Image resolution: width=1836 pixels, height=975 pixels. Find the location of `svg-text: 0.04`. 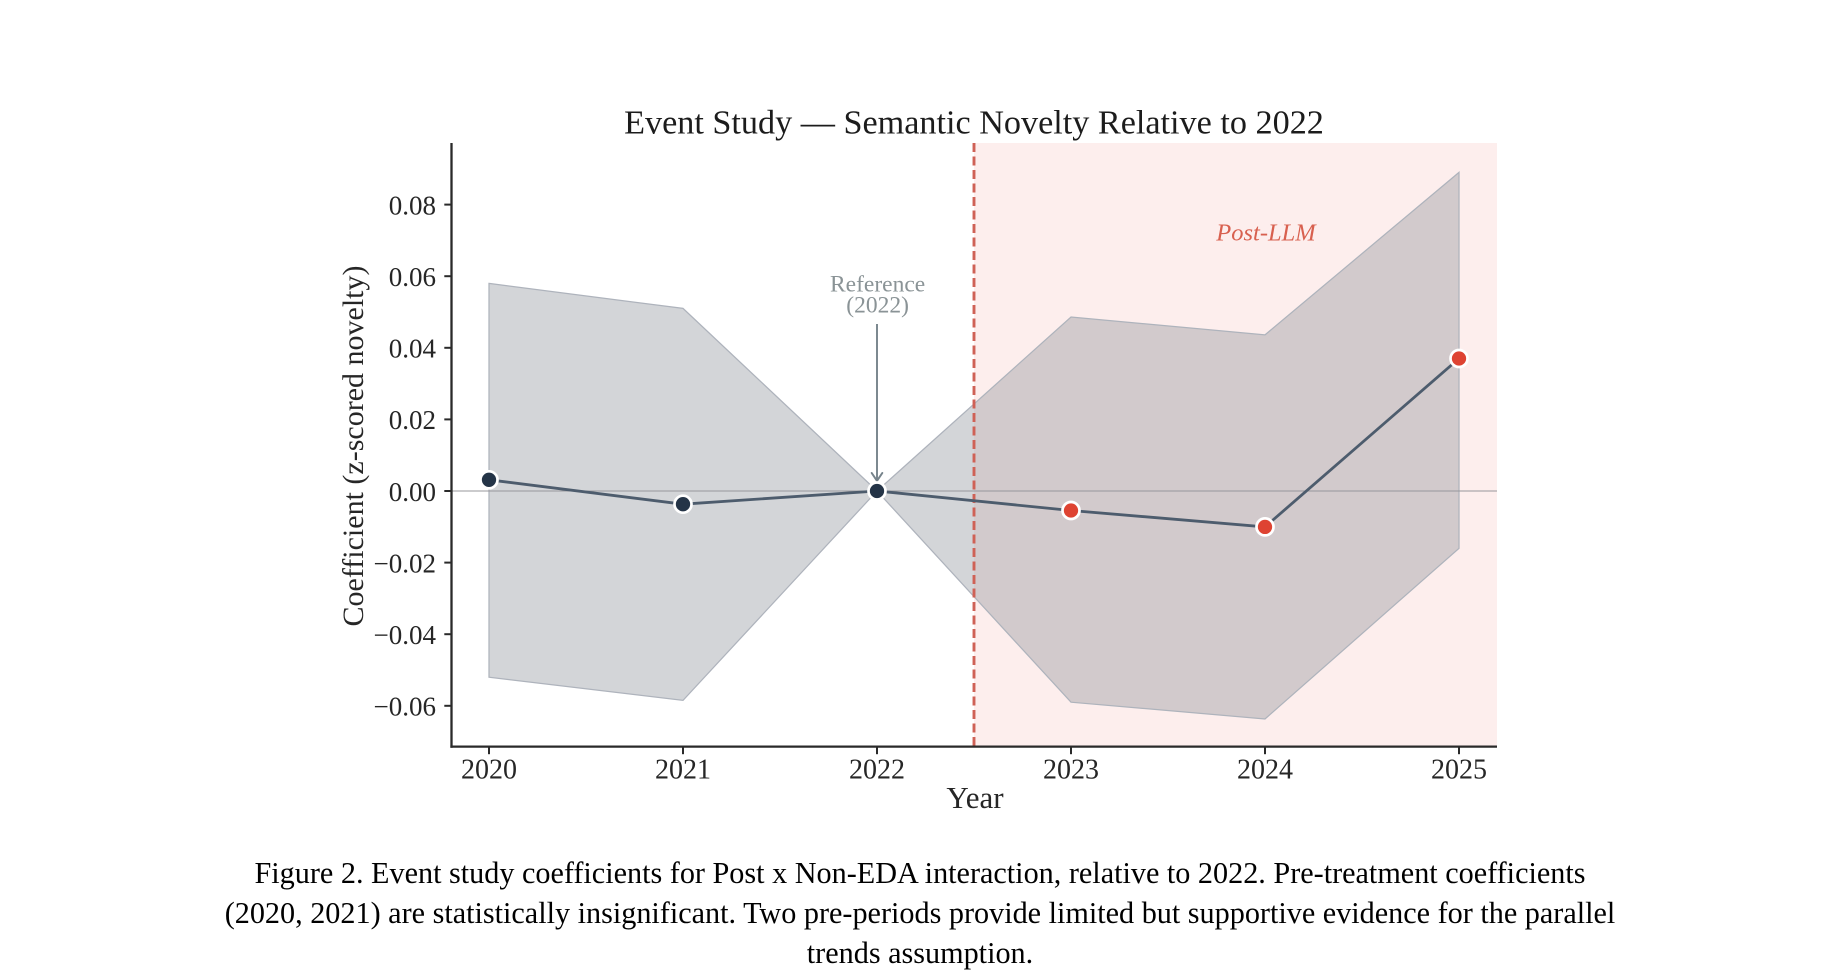

svg-text: 0.04 is located at coordinates (413, 349).